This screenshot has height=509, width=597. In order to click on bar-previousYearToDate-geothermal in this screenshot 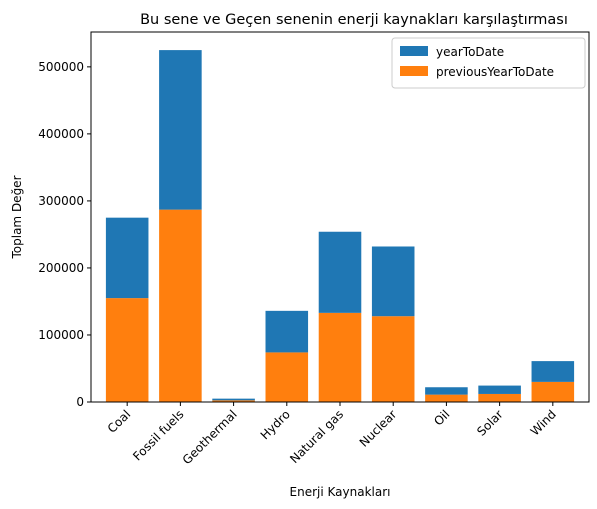, I will do `click(233, 401)`.